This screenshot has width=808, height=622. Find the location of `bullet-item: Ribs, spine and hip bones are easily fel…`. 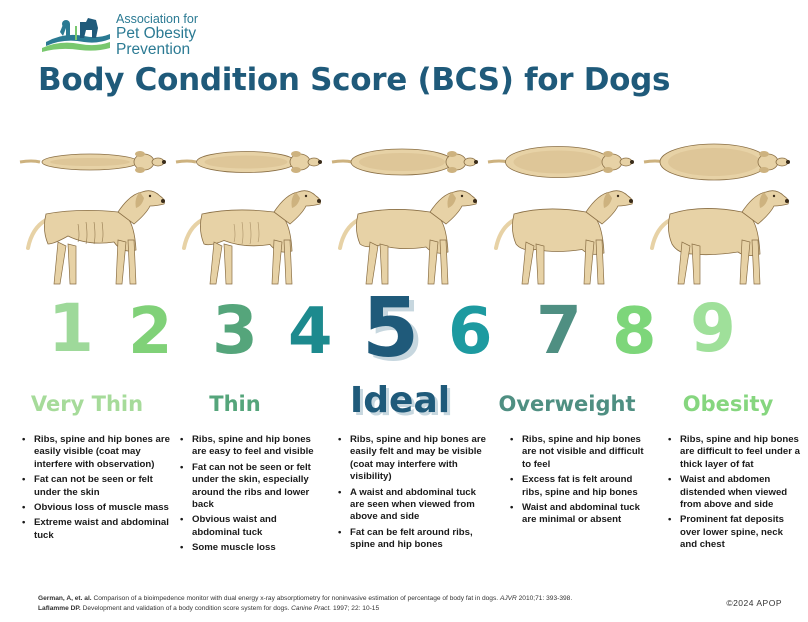

bullet-item: Ribs, spine and hip bones are easily fel… is located at coordinates (412, 459).